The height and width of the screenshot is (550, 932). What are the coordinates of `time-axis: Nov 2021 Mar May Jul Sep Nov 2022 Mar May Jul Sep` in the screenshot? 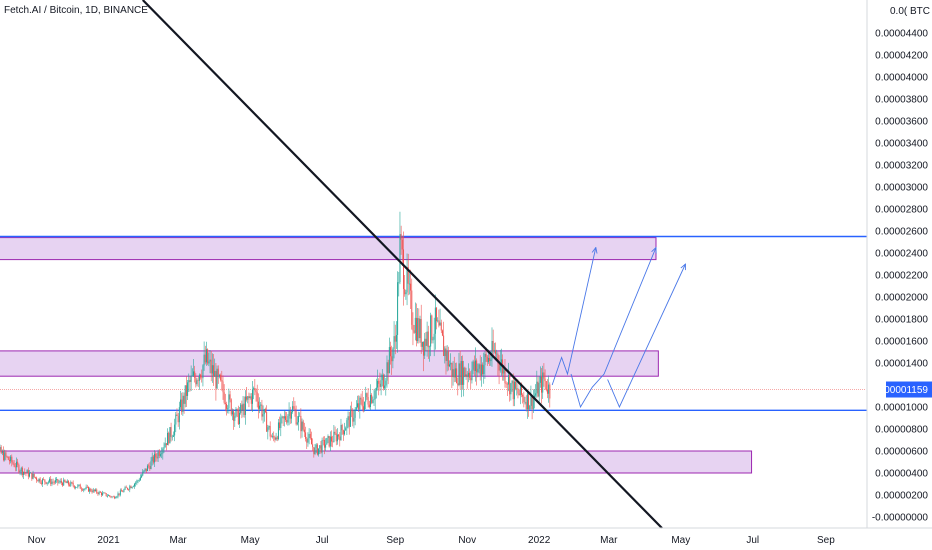 It's located at (466, 536).